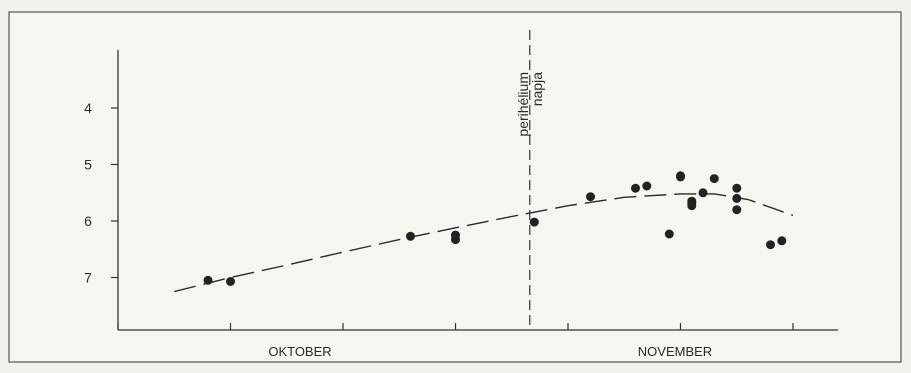  I want to click on x-label-november: NOVEMBER, so click(675, 351).